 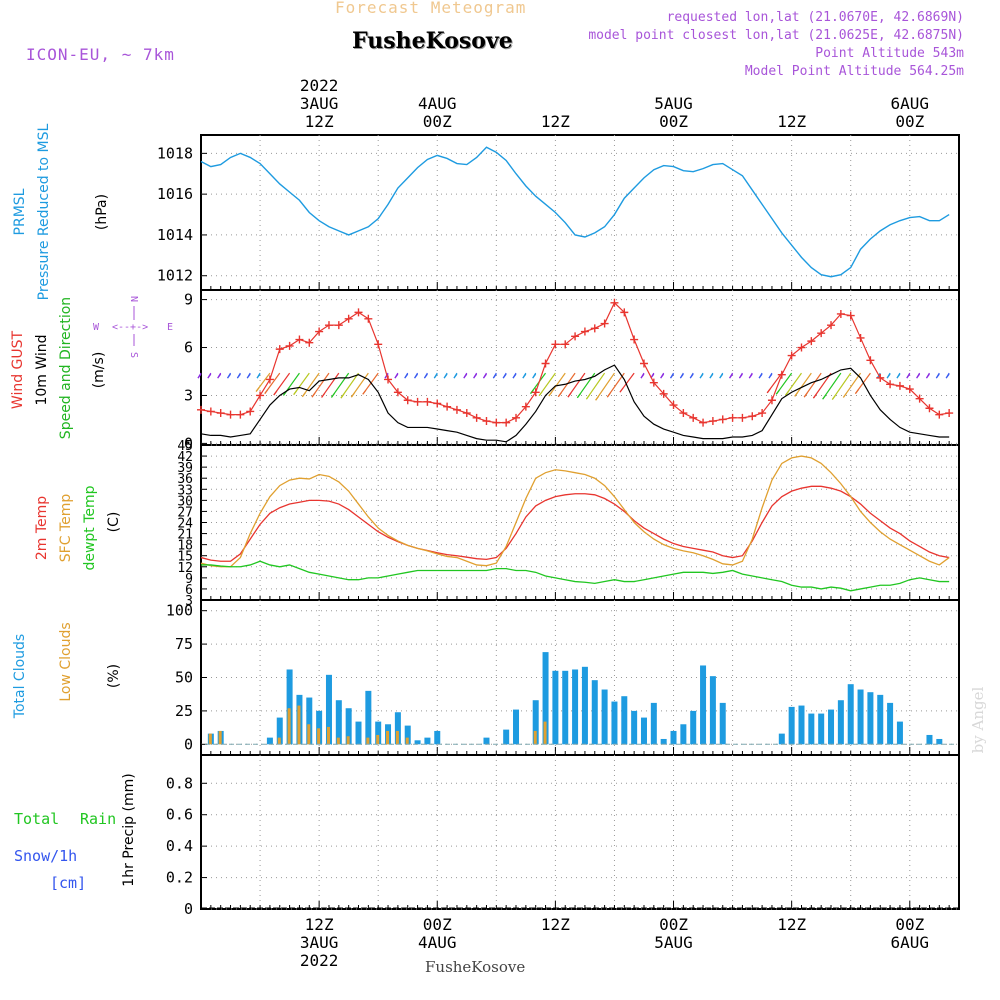 I want to click on time-label-bottom: 2022, so click(x=319, y=960).